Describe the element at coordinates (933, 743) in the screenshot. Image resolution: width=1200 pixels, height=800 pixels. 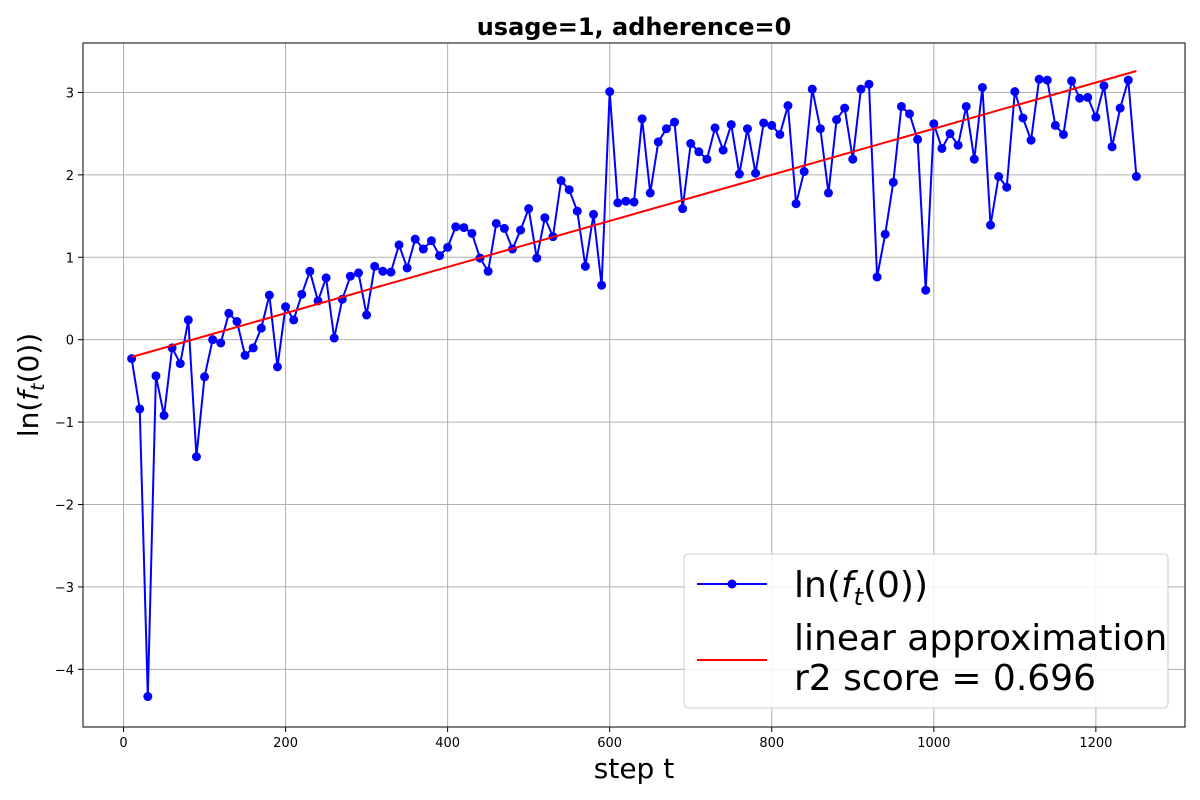
I see `x-tick-label: 1000` at that location.